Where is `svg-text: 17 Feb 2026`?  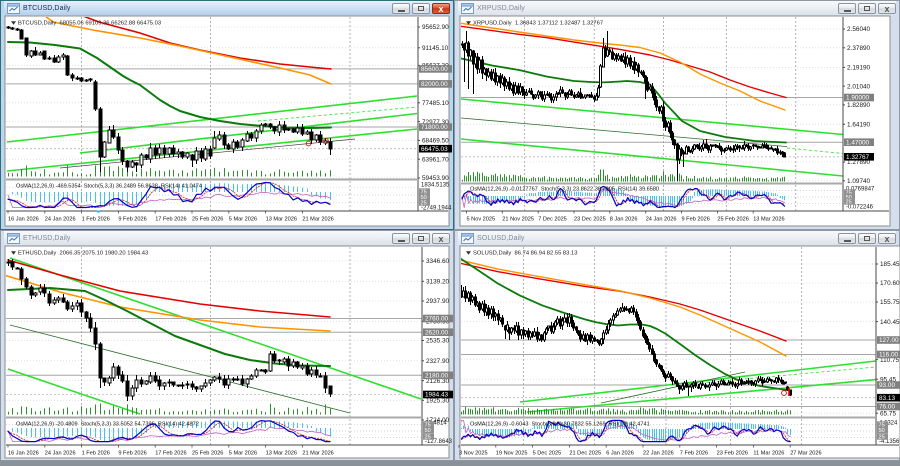
svg-text: 17 Feb 2026 is located at coordinates (170, 454).